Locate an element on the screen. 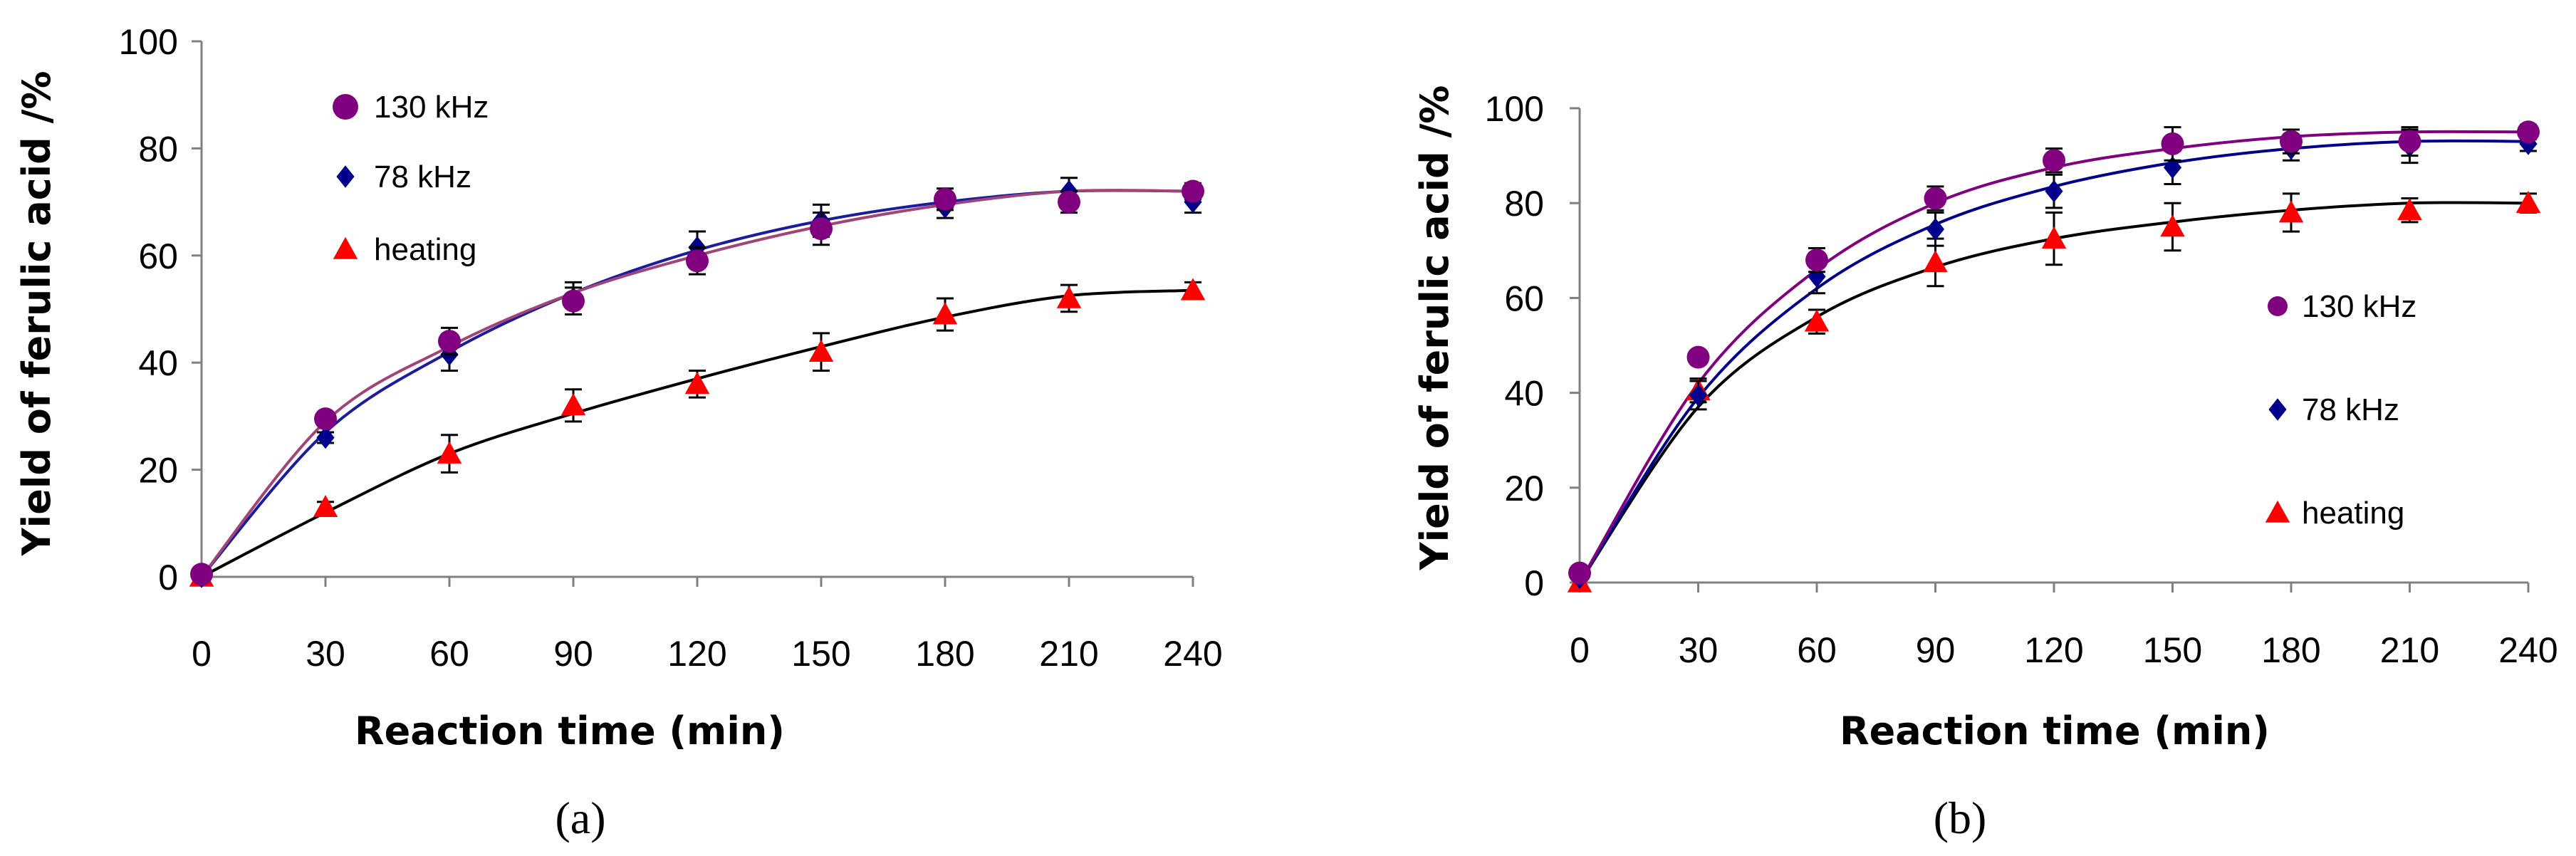  panel-label: (a) is located at coordinates (580, 818).